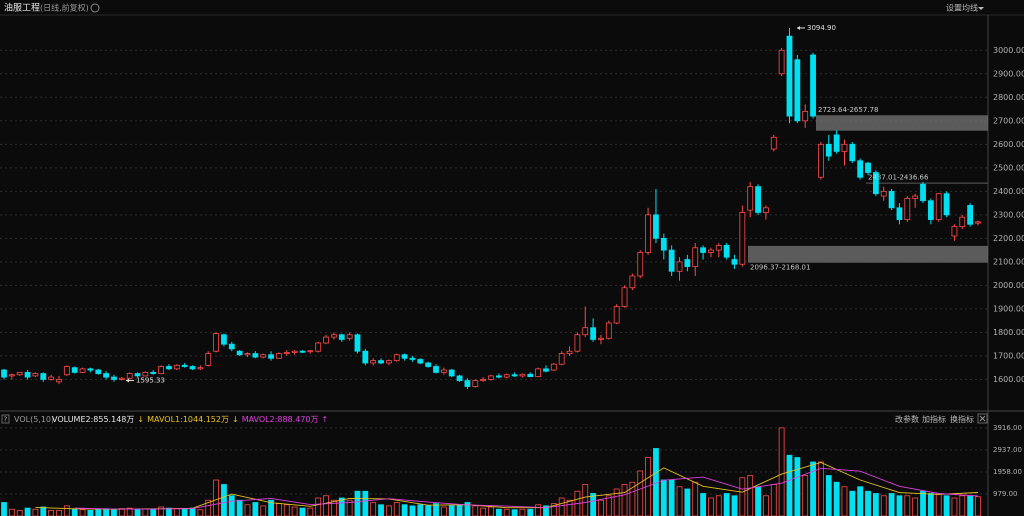  Describe the element at coordinates (798, 27) in the screenshot. I see `annotation-arrowhead` at that location.